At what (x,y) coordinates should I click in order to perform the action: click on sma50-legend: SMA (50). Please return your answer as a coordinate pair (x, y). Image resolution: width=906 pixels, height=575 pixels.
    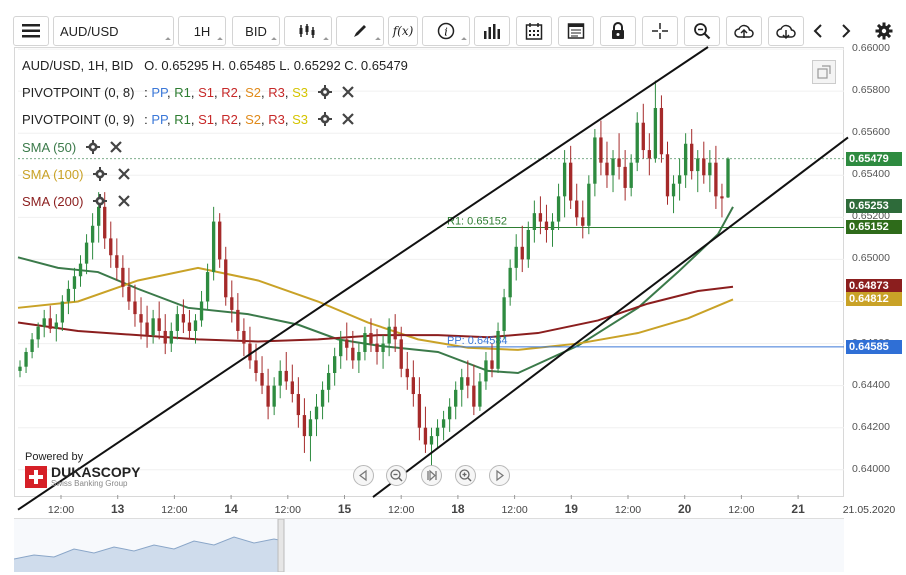
    Looking at the image, I should click on (72, 148).